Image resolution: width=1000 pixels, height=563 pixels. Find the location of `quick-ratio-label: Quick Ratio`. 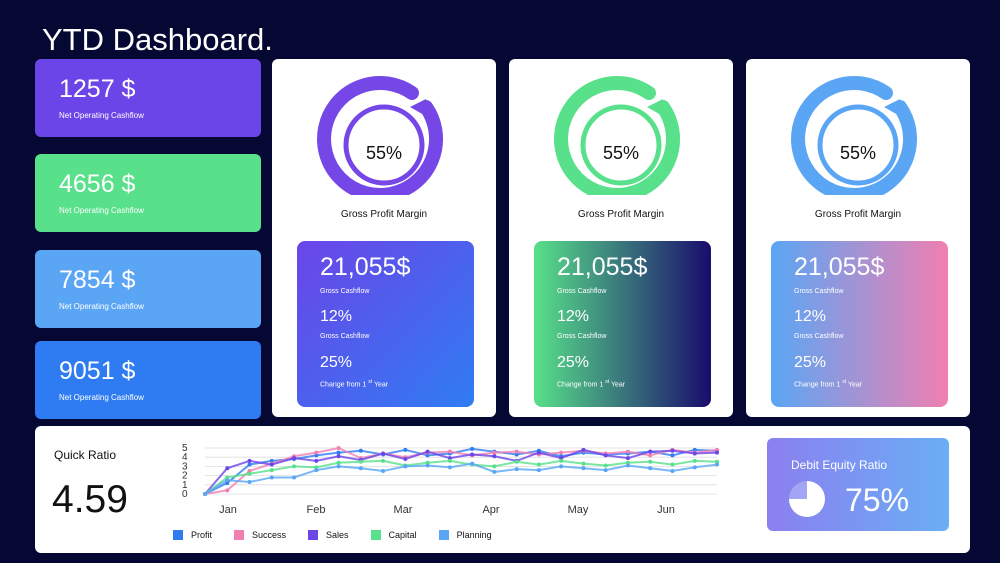

quick-ratio-label: Quick Ratio is located at coordinates (85, 455).